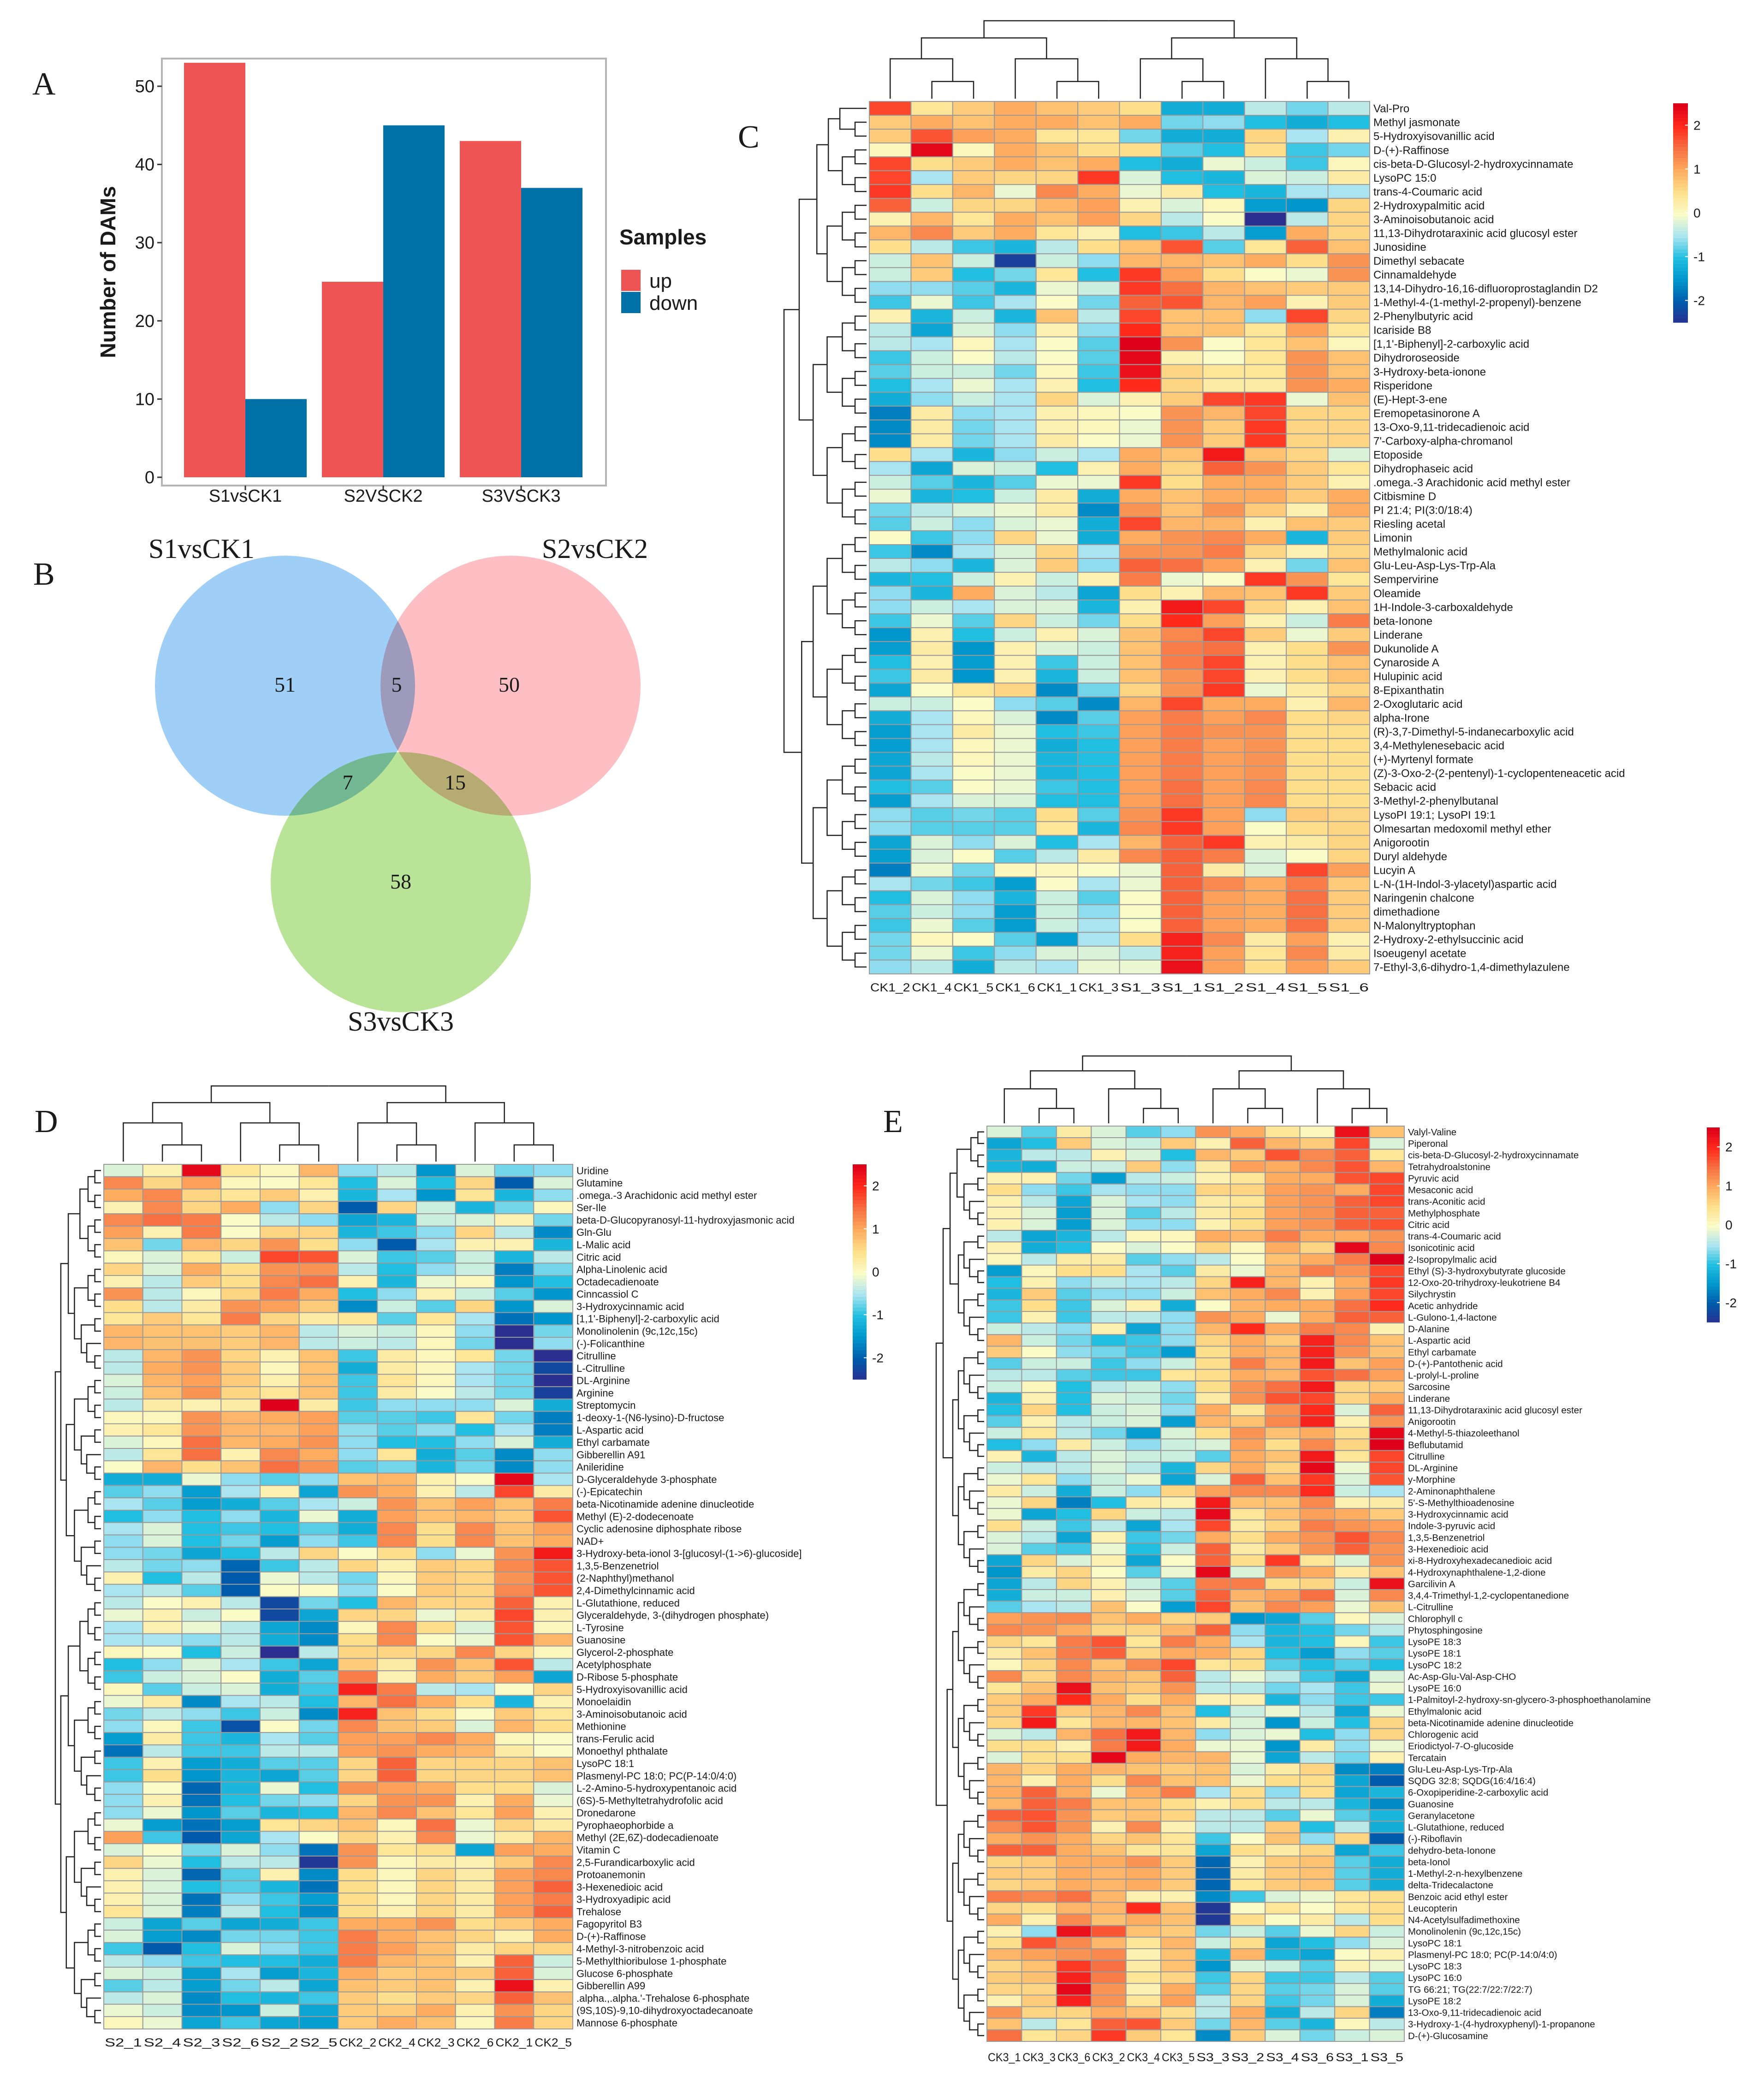 Image resolution: width=1764 pixels, height=2076 pixels. Describe the element at coordinates (1452, 1318) in the screenshot. I see `row-label: L-Gulono-1,4-lactone` at that location.